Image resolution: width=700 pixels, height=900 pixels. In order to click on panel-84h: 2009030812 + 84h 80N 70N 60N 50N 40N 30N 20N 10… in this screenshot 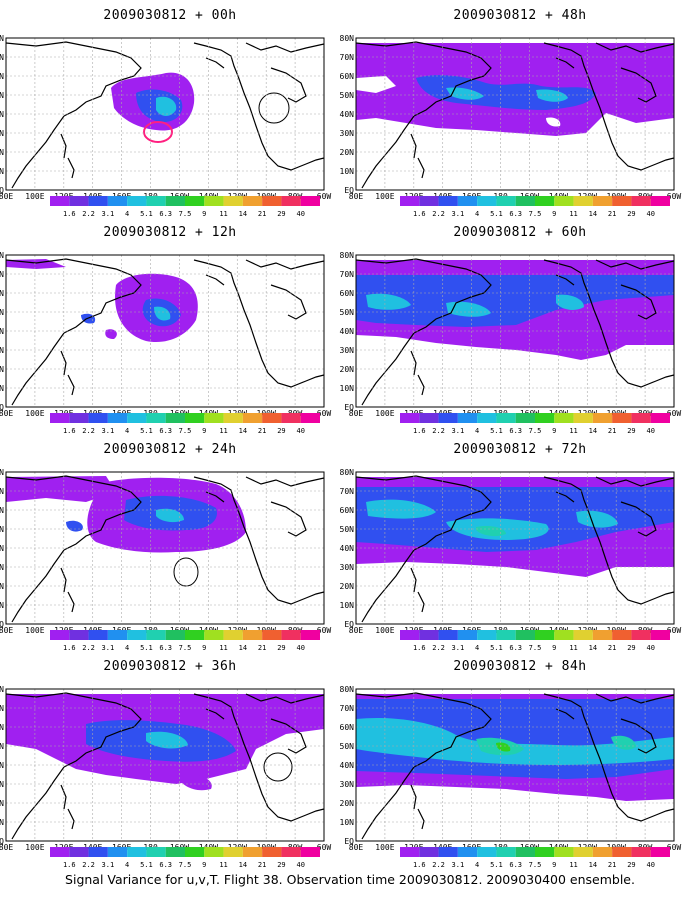, I will do `click(515, 766)`.